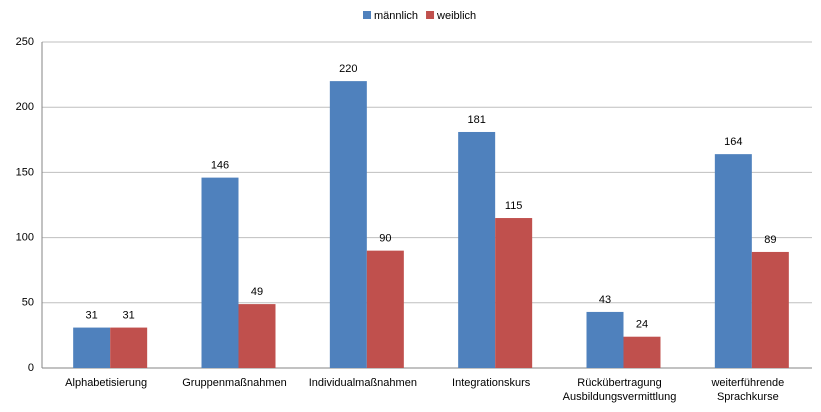 Image resolution: width=821 pixels, height=412 pixels. What do you see at coordinates (514, 206) in the screenshot?
I see `value-label: 115` at bounding box center [514, 206].